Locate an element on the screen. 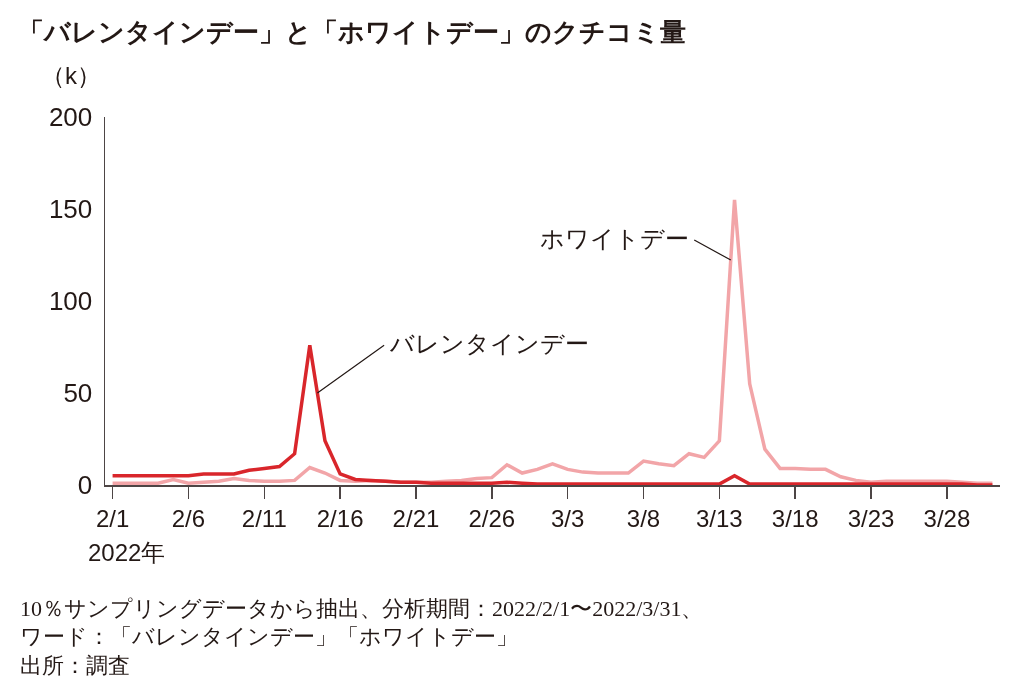 This screenshot has width=1024, height=695. x-tick-label: 2/16 is located at coordinates (340, 519).